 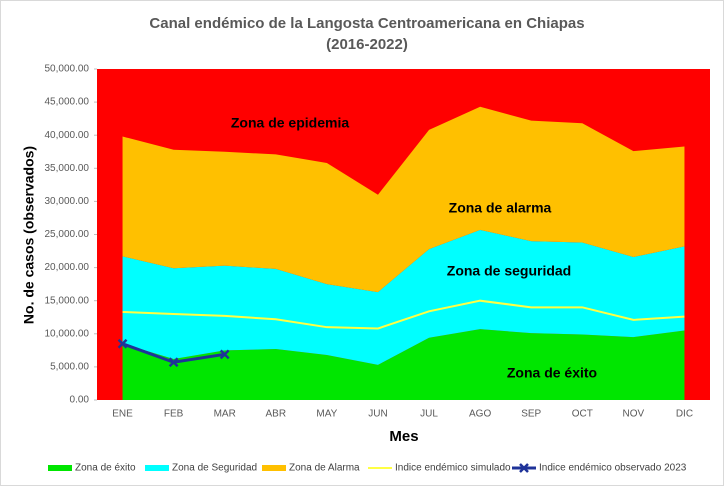 I want to click on y-tick-label: 30,000.00, so click(x=67, y=201).